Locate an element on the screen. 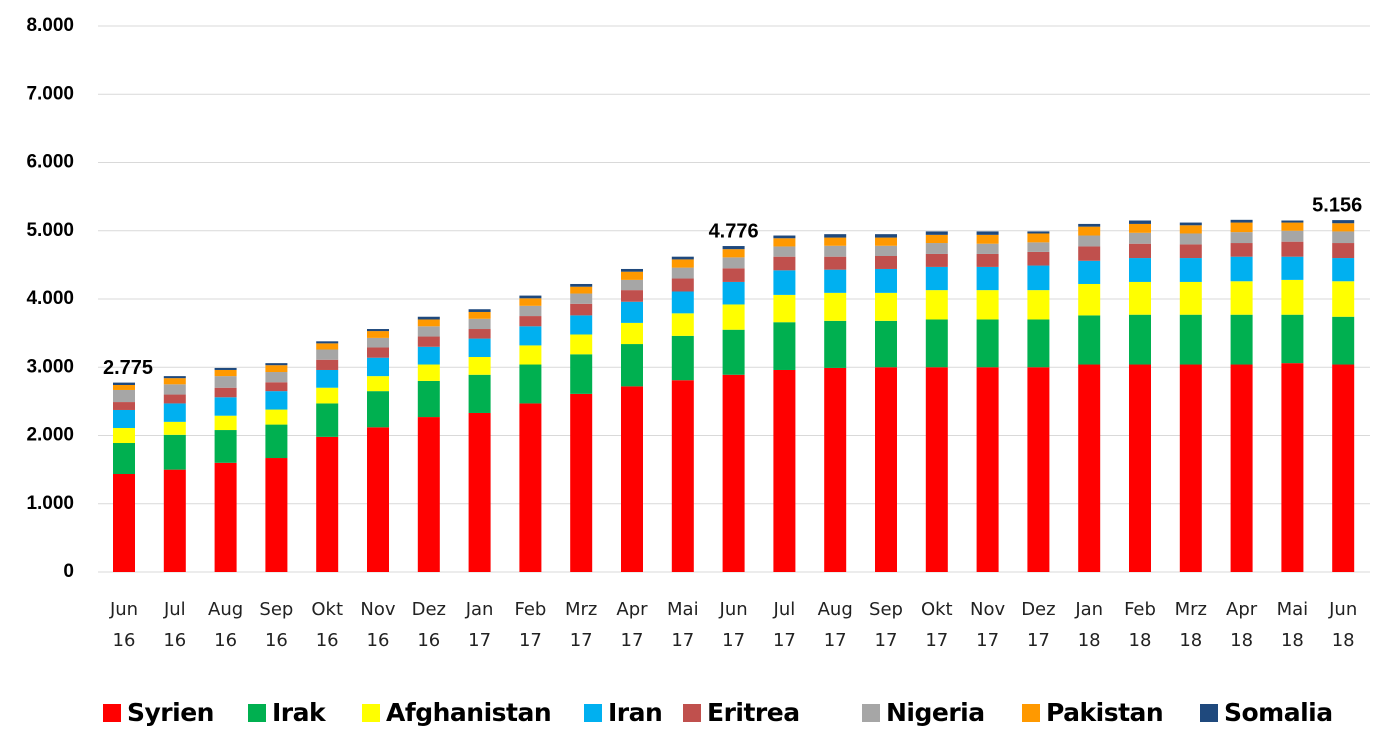 The height and width of the screenshot is (730, 1374). y-tick-label: 6.000 is located at coordinates (50, 162).